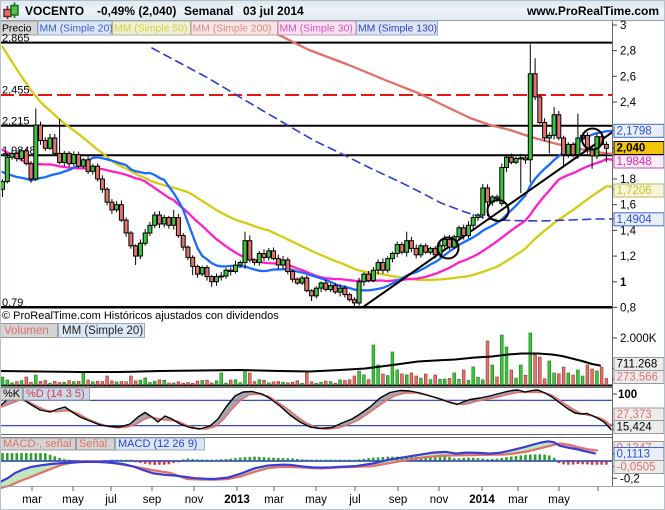 This screenshot has width=665, height=510. What do you see at coordinates (623, 26) in the screenshot?
I see `svg-text: 3` at bounding box center [623, 26].